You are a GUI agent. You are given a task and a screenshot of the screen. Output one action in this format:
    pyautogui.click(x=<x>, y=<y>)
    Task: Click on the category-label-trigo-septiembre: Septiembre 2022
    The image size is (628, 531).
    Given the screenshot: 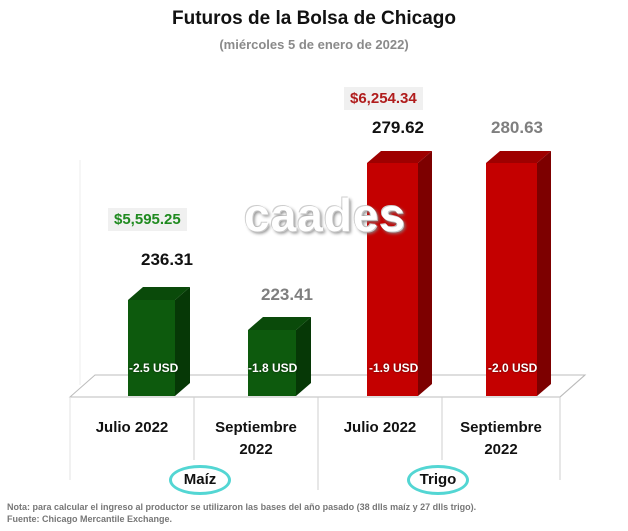 What is the action you would take?
    pyautogui.click(x=501, y=438)
    